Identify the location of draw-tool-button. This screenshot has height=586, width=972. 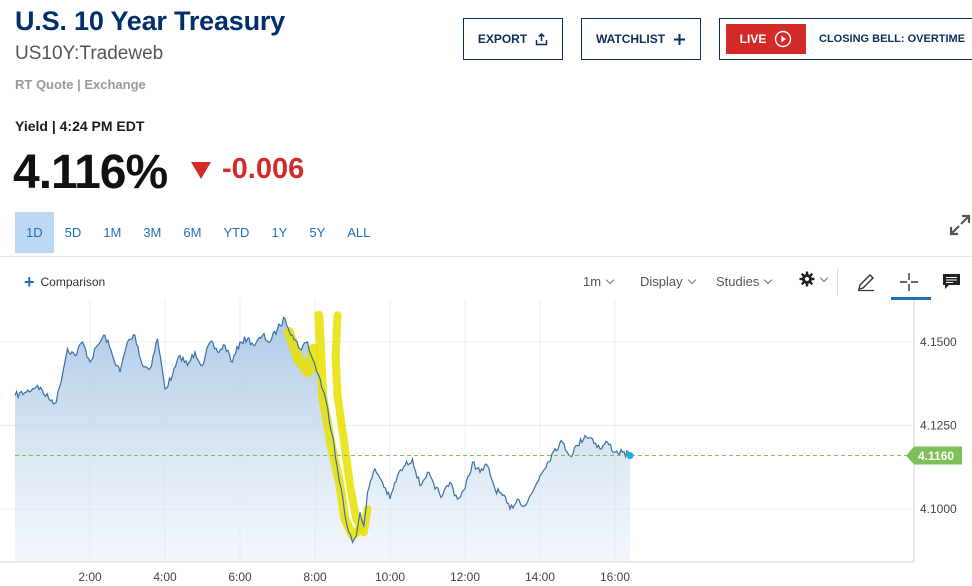
(866, 282).